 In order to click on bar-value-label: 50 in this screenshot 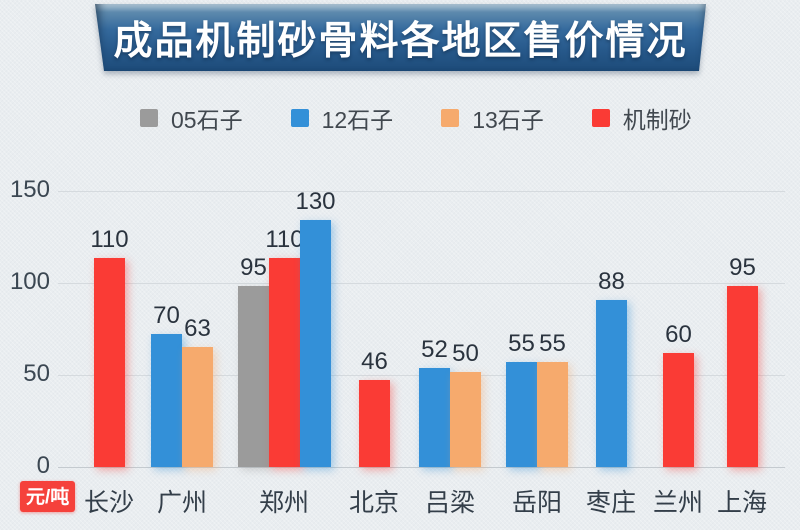, I will do `click(465, 353)`.